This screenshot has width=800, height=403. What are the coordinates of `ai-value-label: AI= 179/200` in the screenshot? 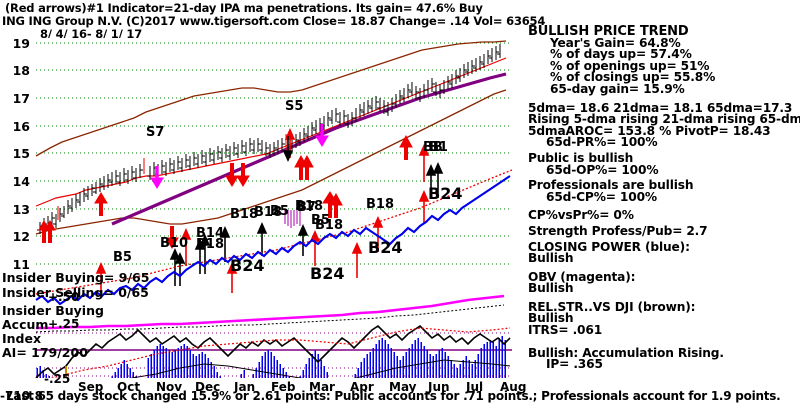 It's located at (45, 352).